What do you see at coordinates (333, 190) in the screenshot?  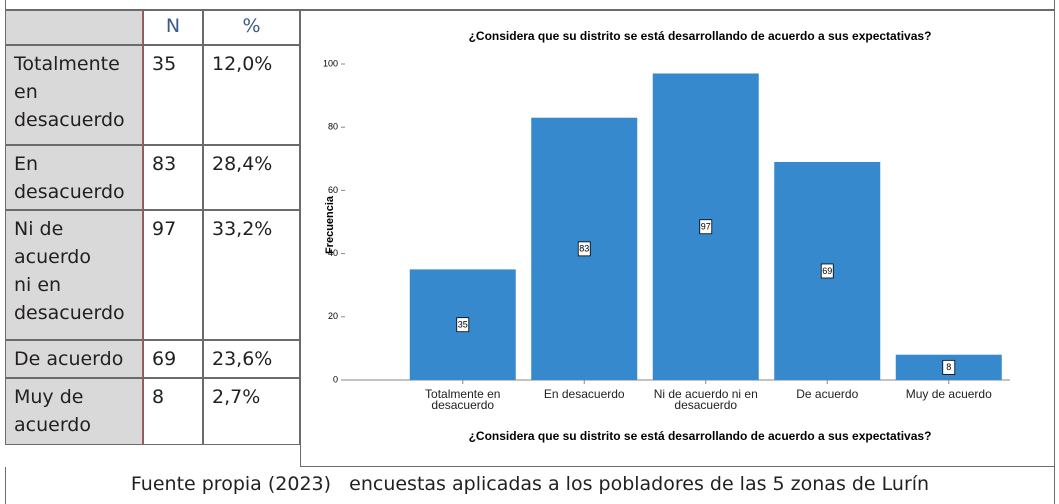 I see `y-tick-label: 60` at bounding box center [333, 190].